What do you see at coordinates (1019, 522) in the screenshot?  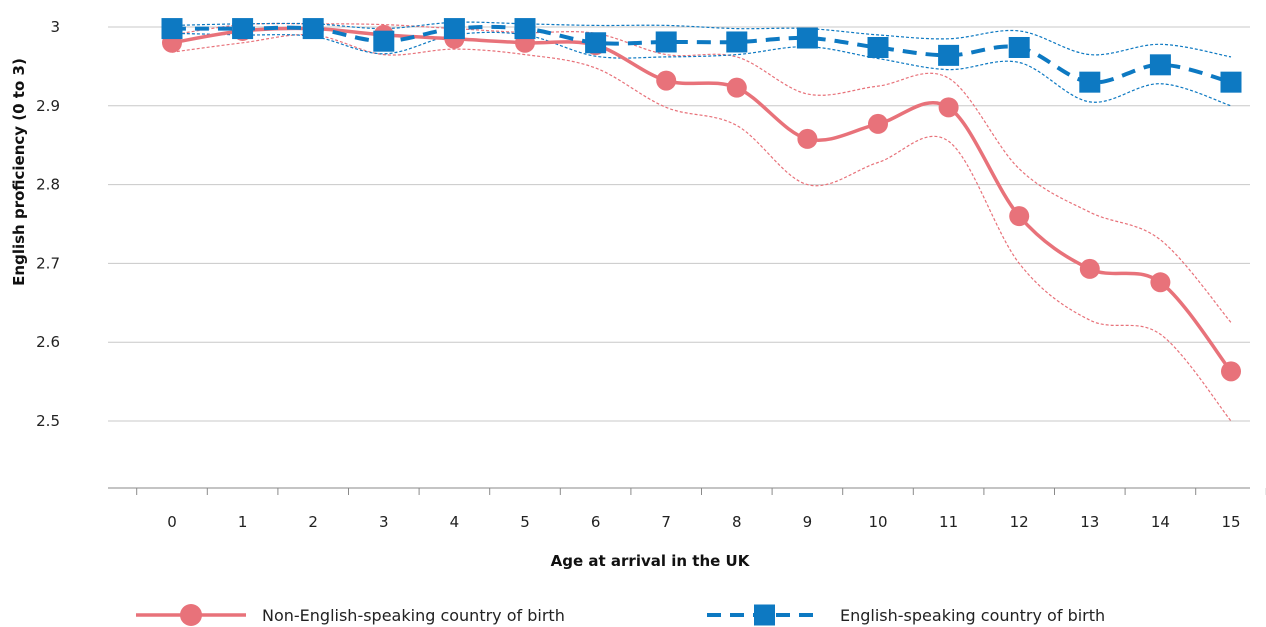 I see `x-tick-label: 12` at bounding box center [1019, 522].